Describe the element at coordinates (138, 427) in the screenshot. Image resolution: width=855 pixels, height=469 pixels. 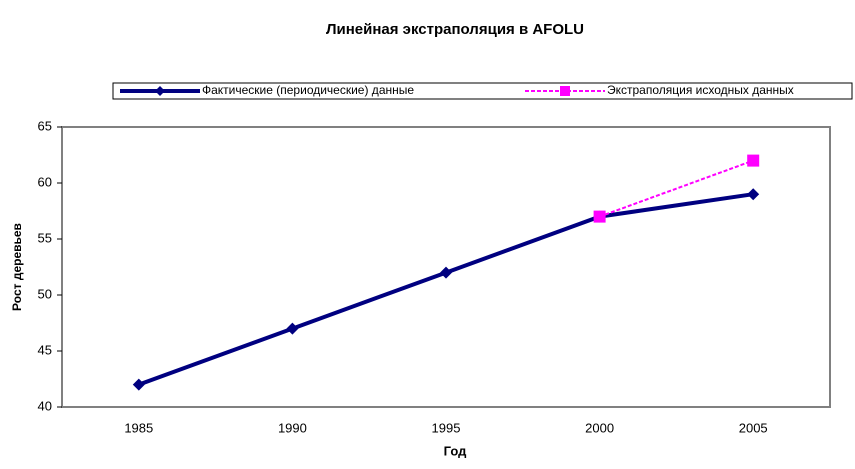
I see `x-tick-label: 1985` at that location.